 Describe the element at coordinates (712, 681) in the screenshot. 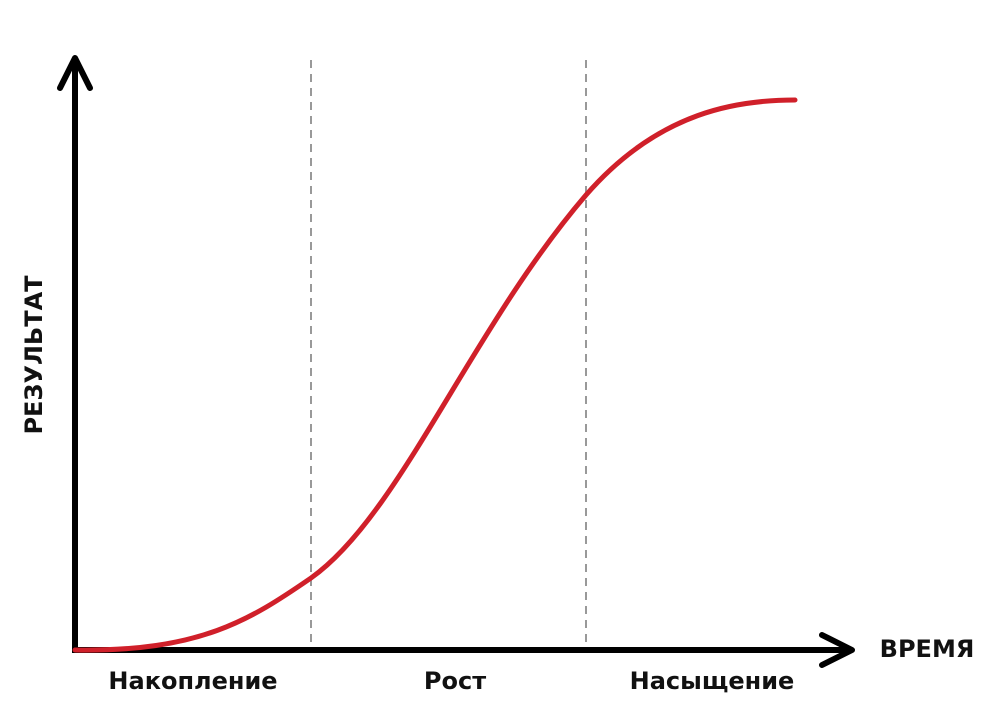

I see `phase-label: Насыщение` at that location.